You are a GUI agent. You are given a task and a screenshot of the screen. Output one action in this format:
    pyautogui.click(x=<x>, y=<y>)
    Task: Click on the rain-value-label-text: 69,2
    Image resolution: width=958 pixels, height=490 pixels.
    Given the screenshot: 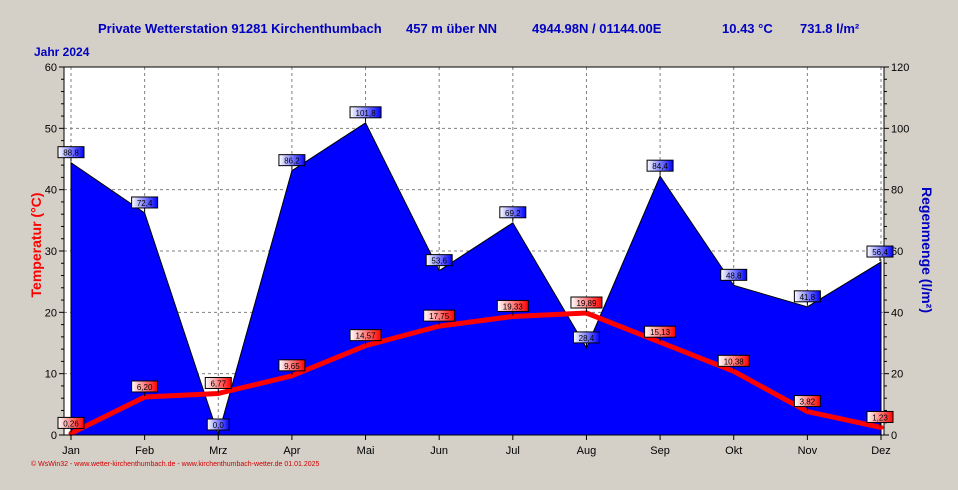 What is the action you would take?
    pyautogui.click(x=513, y=213)
    